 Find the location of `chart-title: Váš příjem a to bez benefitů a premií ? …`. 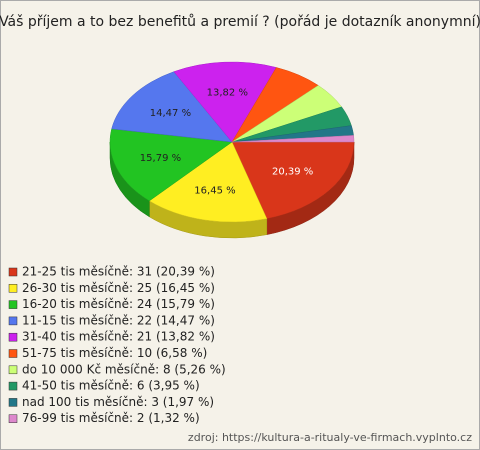

chart-title: Váš příjem a to bez benefitů a premií ? … is located at coordinates (240, 22).